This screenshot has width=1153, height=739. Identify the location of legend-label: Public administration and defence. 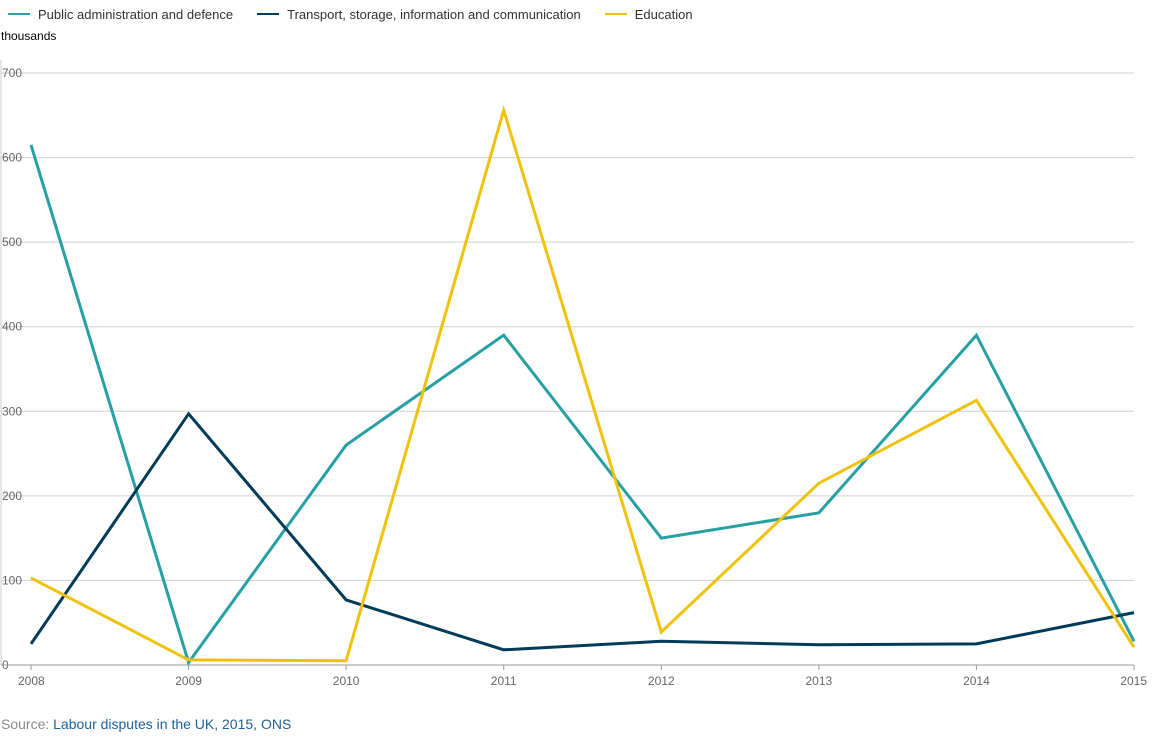
(136, 14).